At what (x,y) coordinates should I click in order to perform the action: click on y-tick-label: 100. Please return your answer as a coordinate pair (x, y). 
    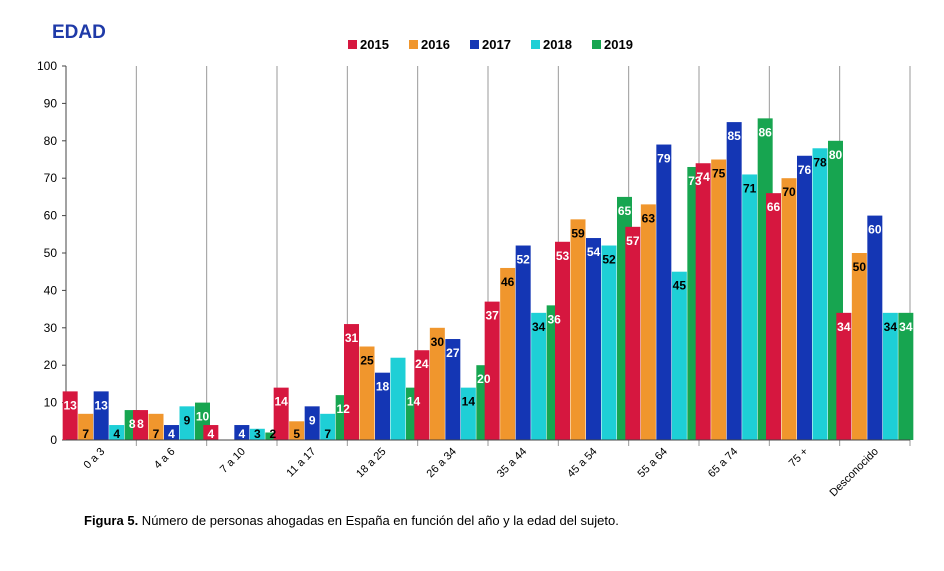
    Looking at the image, I should click on (47, 66).